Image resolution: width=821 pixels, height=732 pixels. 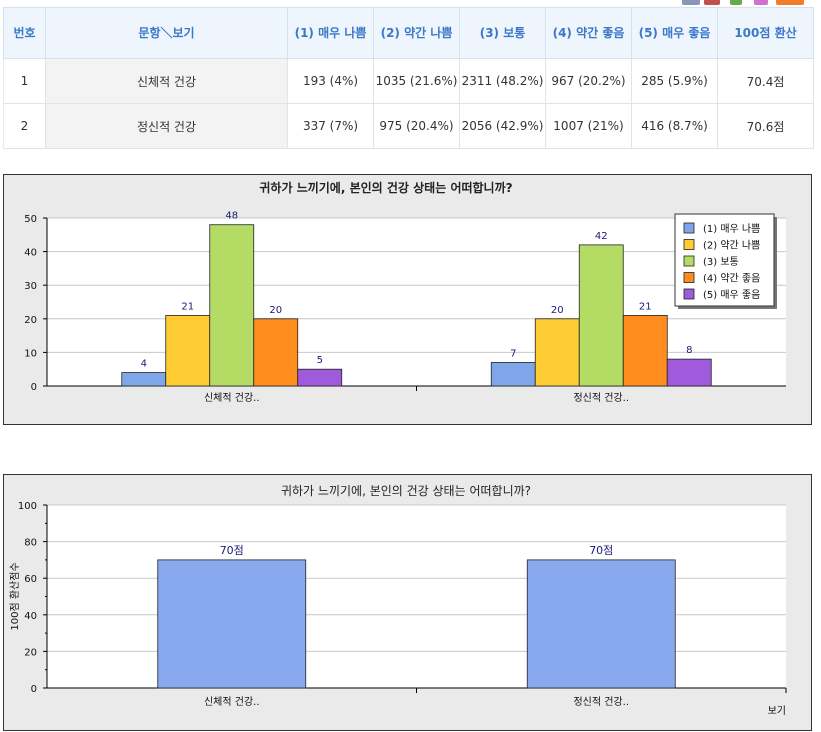 What do you see at coordinates (30, 543) in the screenshot?
I see `y-tick-label: 80` at bounding box center [30, 543].